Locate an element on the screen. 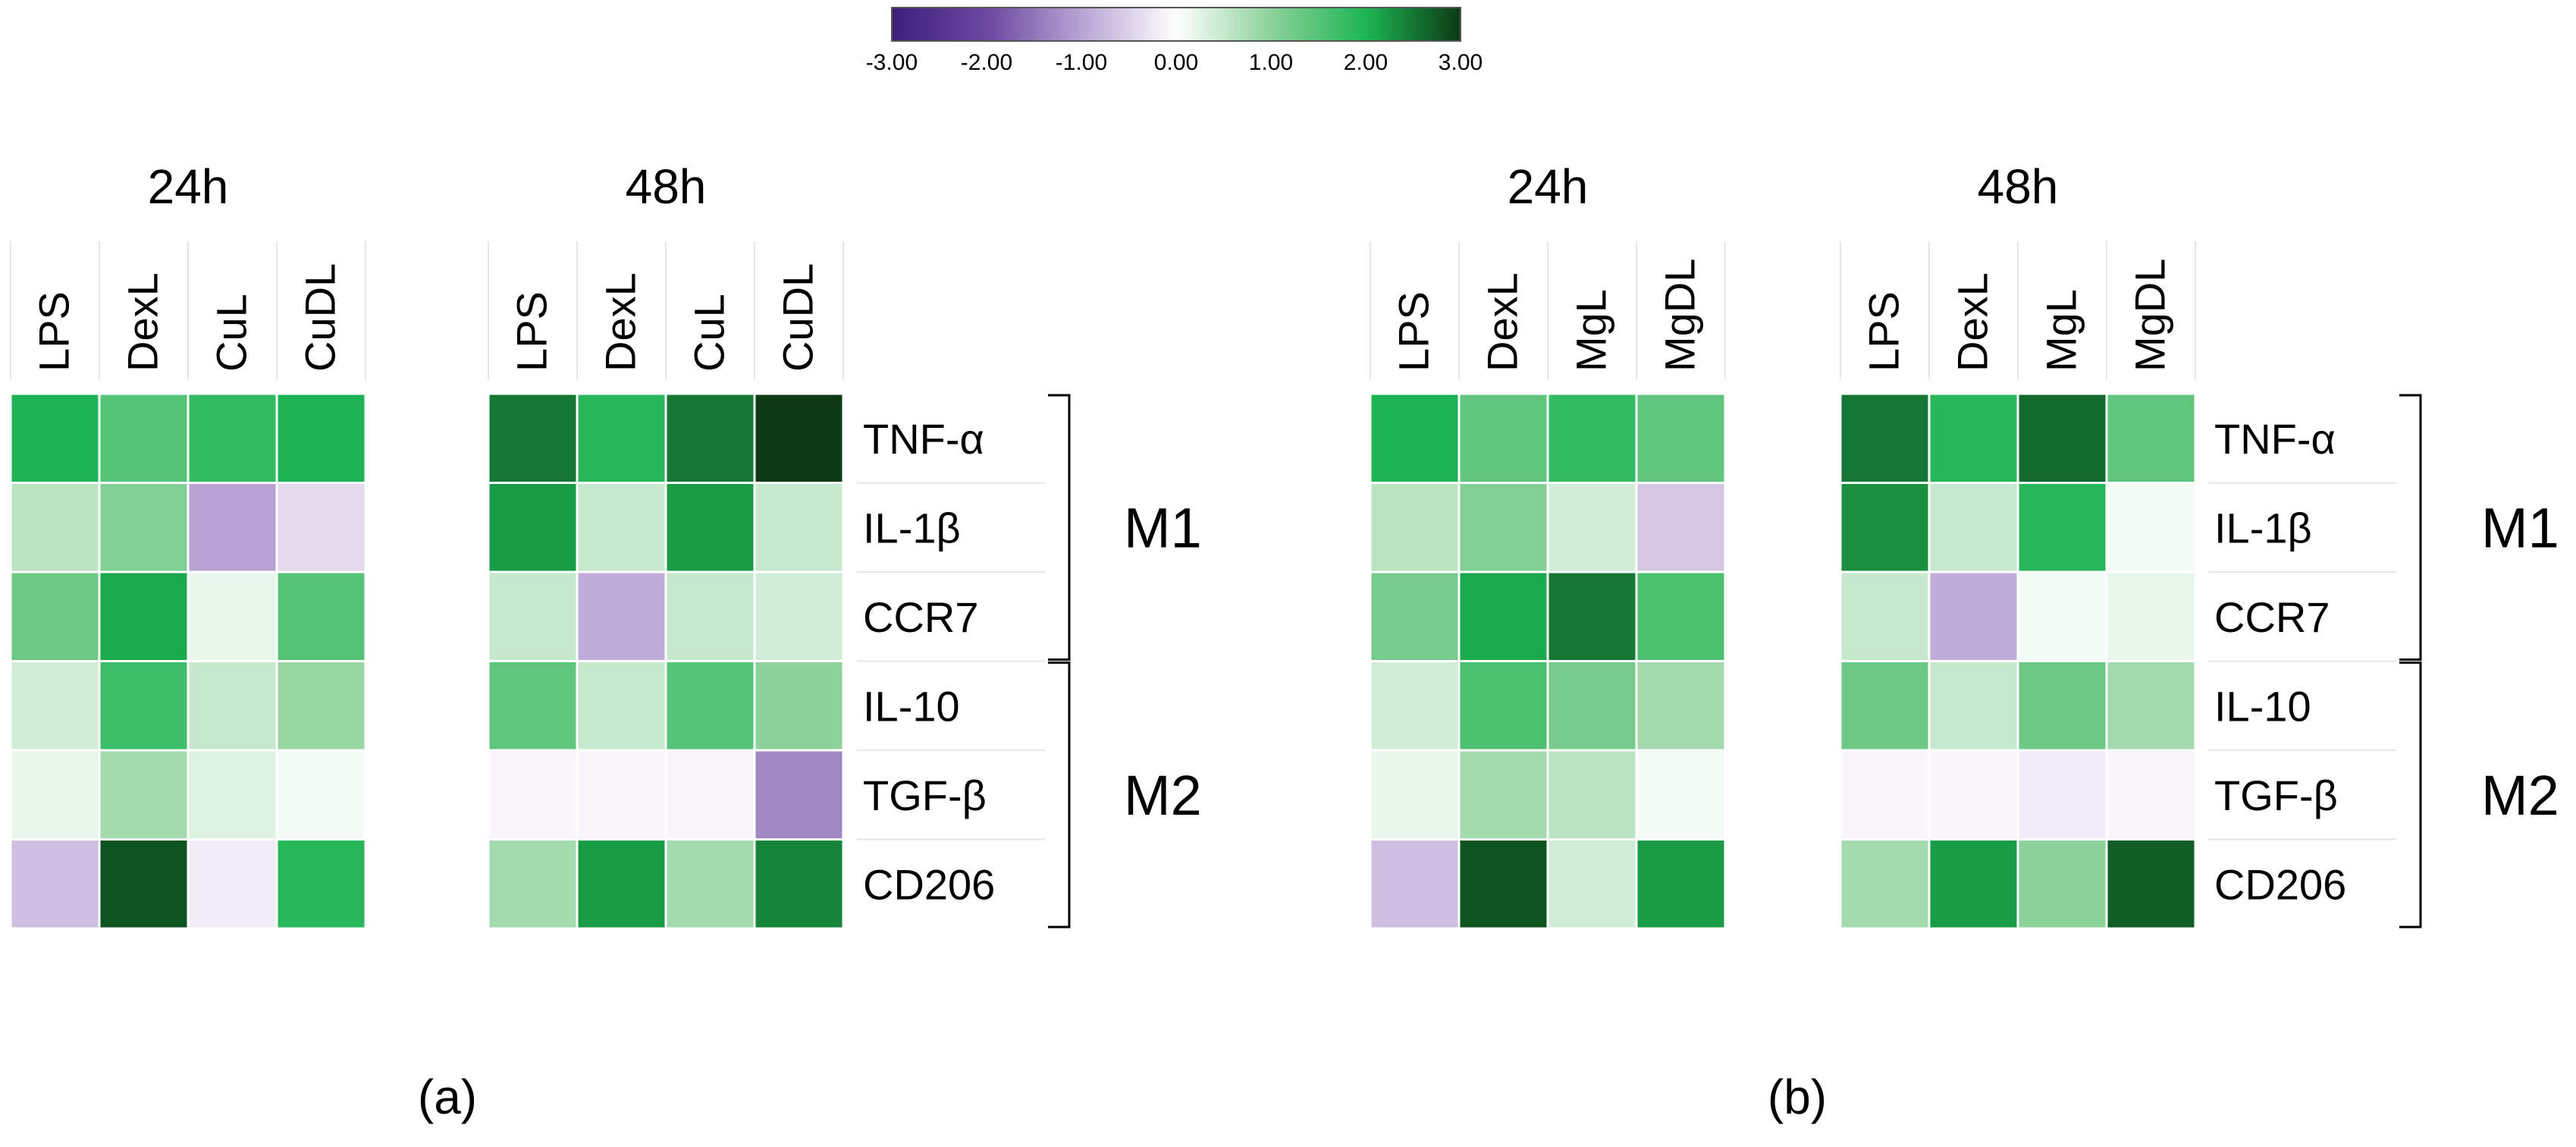 The image size is (2576, 1147). heatmap-block-24h: 24h LPS DexL CuL CuDL is located at coordinates (188, 544).